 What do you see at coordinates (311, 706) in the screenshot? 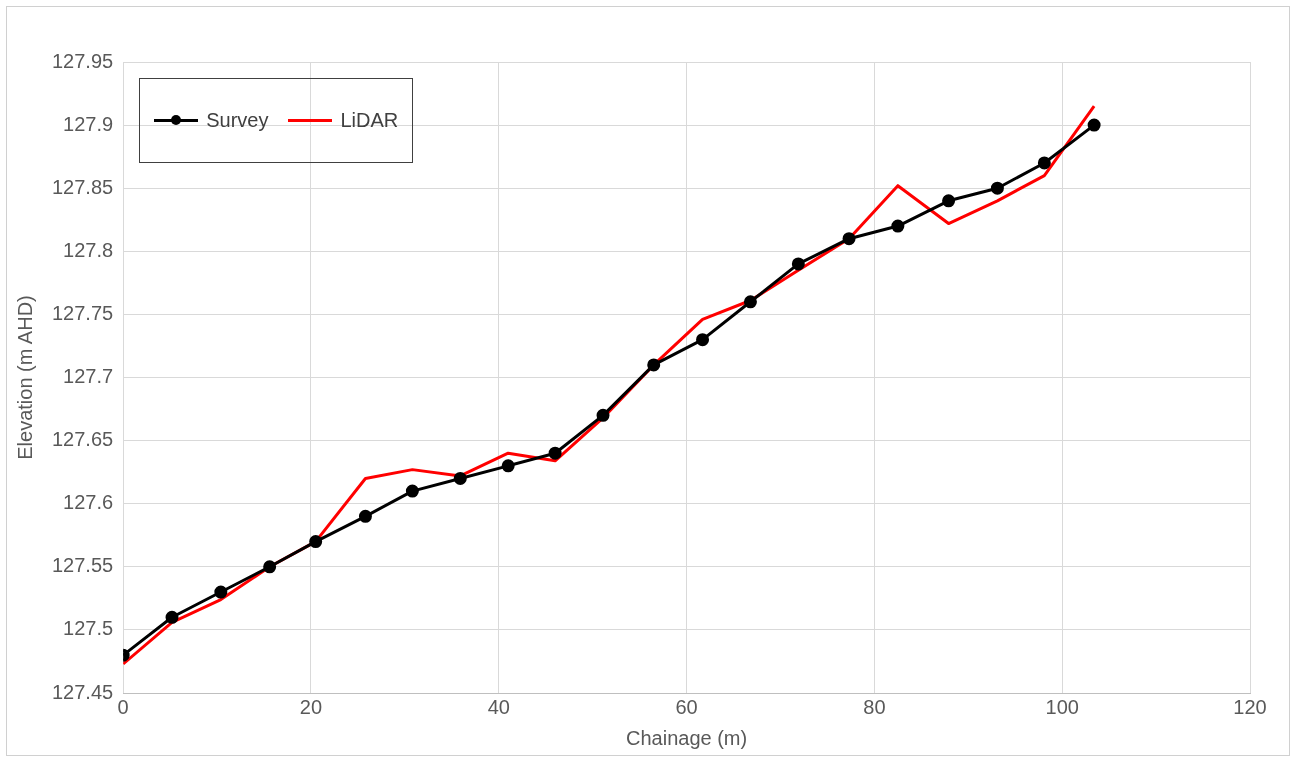
I see `x-tick-label: 20` at bounding box center [311, 706].